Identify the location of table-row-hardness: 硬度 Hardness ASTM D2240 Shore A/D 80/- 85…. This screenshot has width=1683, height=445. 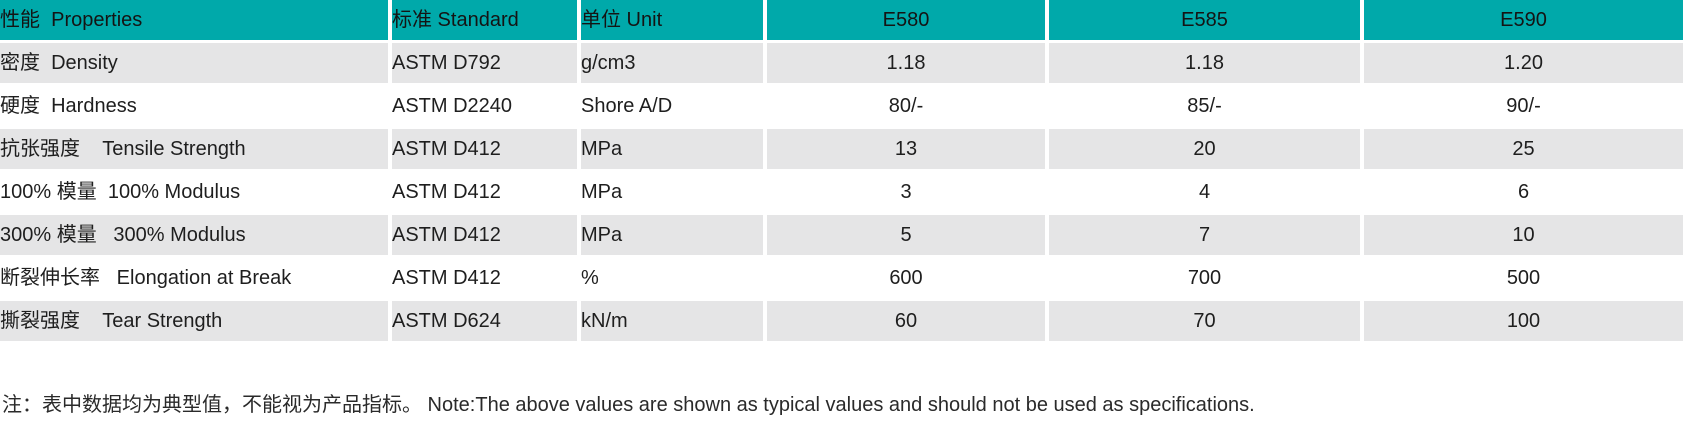
(841, 106).